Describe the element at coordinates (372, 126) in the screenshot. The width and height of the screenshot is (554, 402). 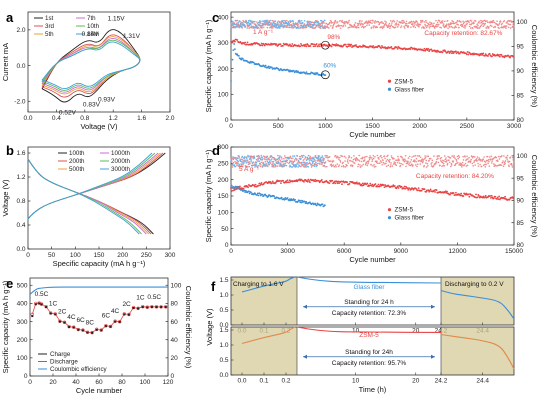
I see `x-tick-label: 1500` at that location.